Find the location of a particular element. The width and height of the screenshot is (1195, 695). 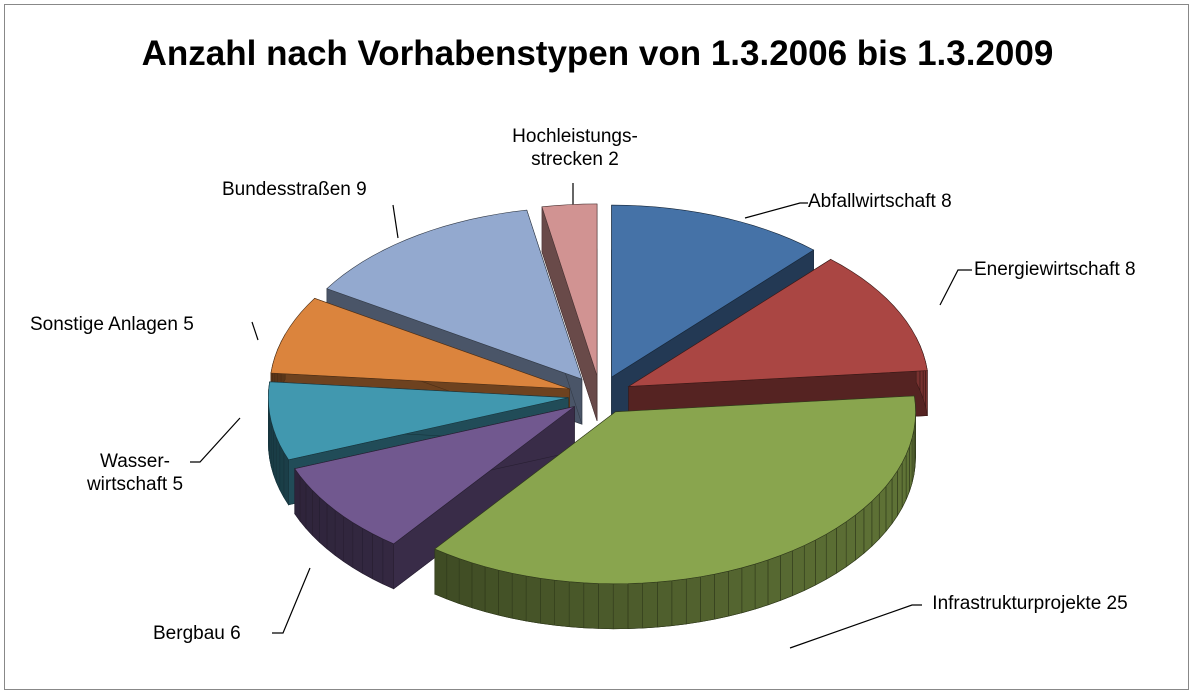

data-label: Sonstige Anlagen 5 is located at coordinates (145, 324).